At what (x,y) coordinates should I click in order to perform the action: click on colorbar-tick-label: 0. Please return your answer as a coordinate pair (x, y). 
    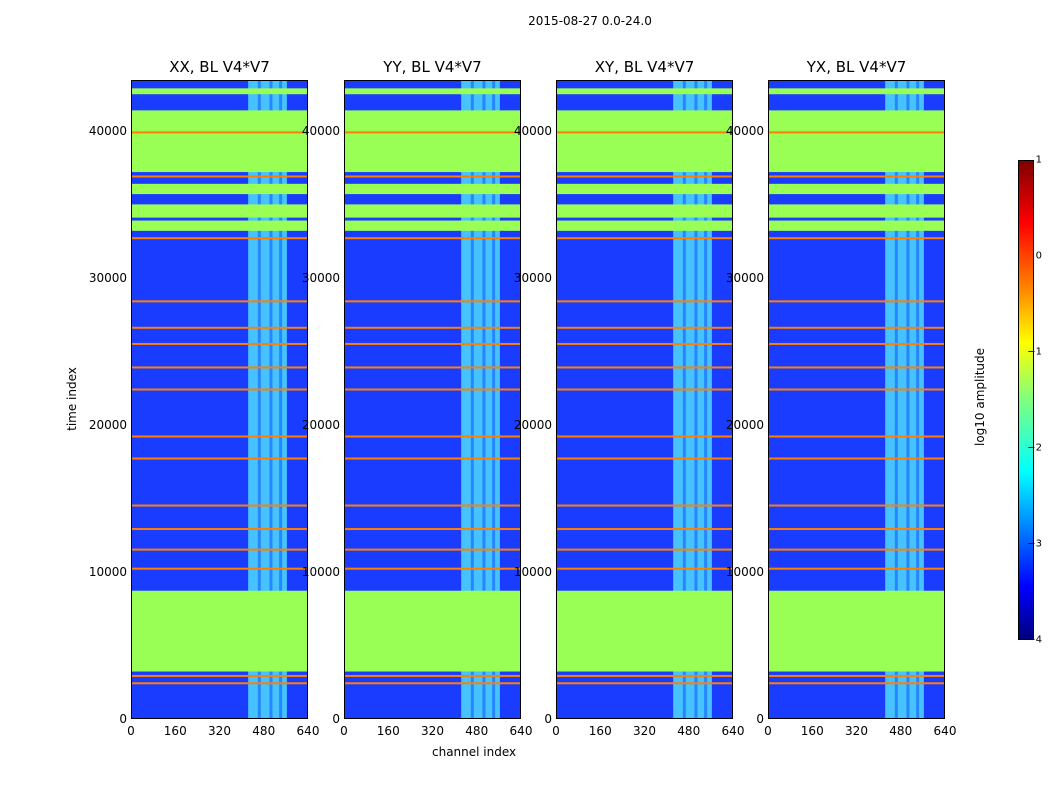
    Looking at the image, I should click on (1038, 256).